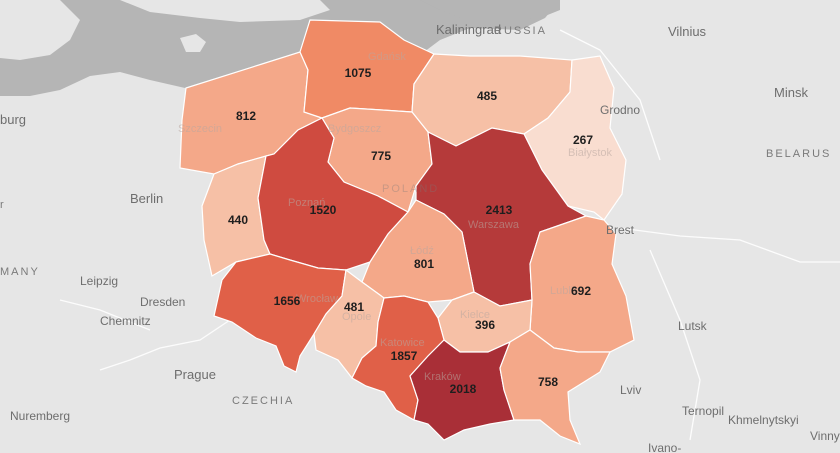 The height and width of the screenshot is (453, 840). I want to click on city-label-brest: Brest, so click(620, 230).